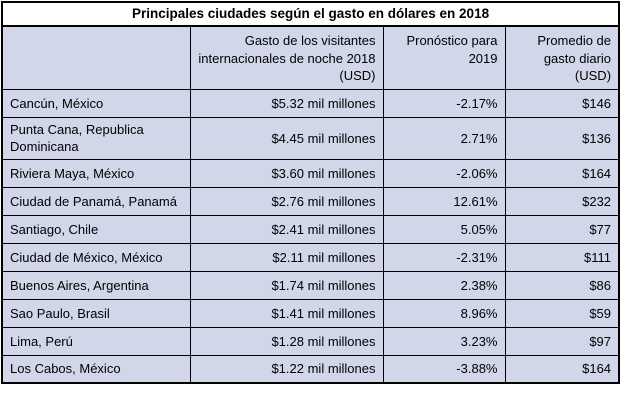 The width and height of the screenshot is (621, 405). What do you see at coordinates (562, 313) in the screenshot?
I see `daily-spend-cell: $59` at bounding box center [562, 313].